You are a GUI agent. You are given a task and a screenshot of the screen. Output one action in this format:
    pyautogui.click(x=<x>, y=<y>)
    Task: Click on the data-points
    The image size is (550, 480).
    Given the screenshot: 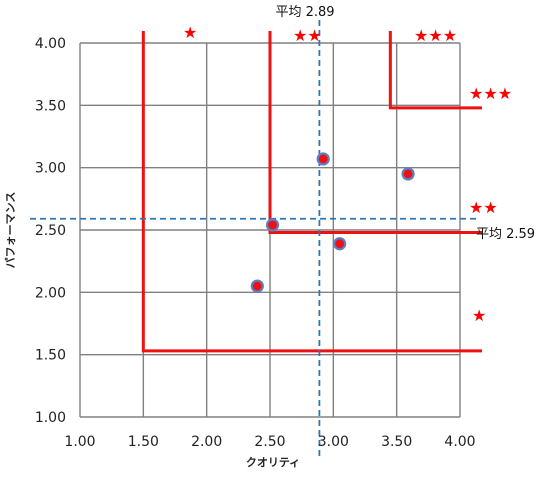 What is the action you would take?
    pyautogui.click(x=332, y=222)
    